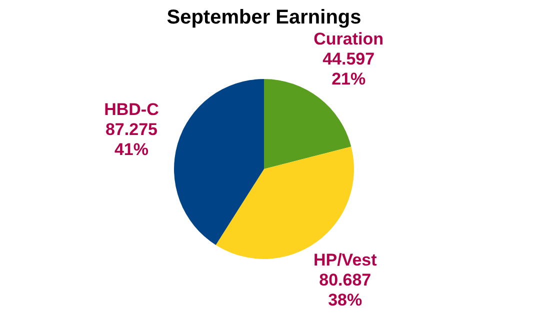 The image size is (553, 325). Describe the element at coordinates (131, 110) in the screenshot. I see `slice-label: HBD-C` at that location.